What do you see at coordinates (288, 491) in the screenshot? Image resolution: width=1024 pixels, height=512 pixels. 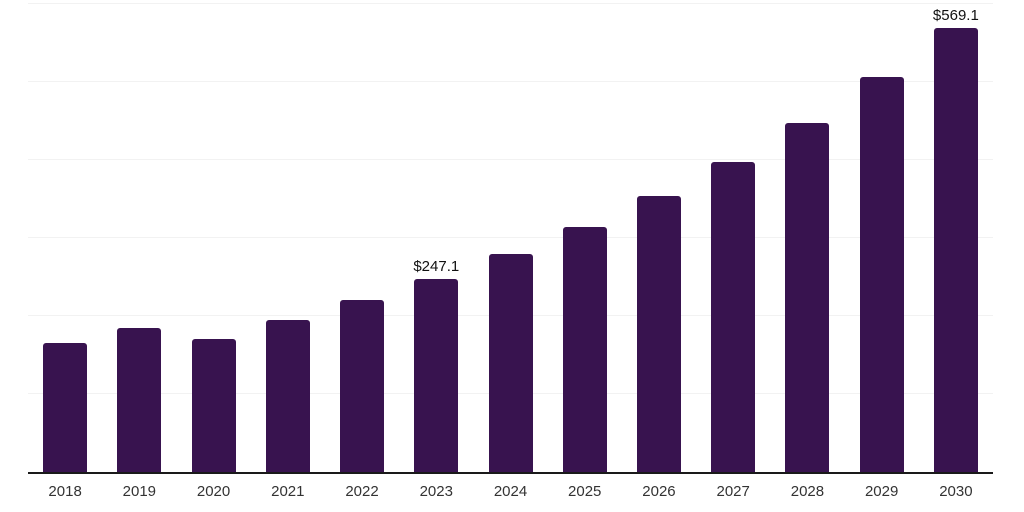 I see `x-tick-2021: 2021` at bounding box center [288, 491].